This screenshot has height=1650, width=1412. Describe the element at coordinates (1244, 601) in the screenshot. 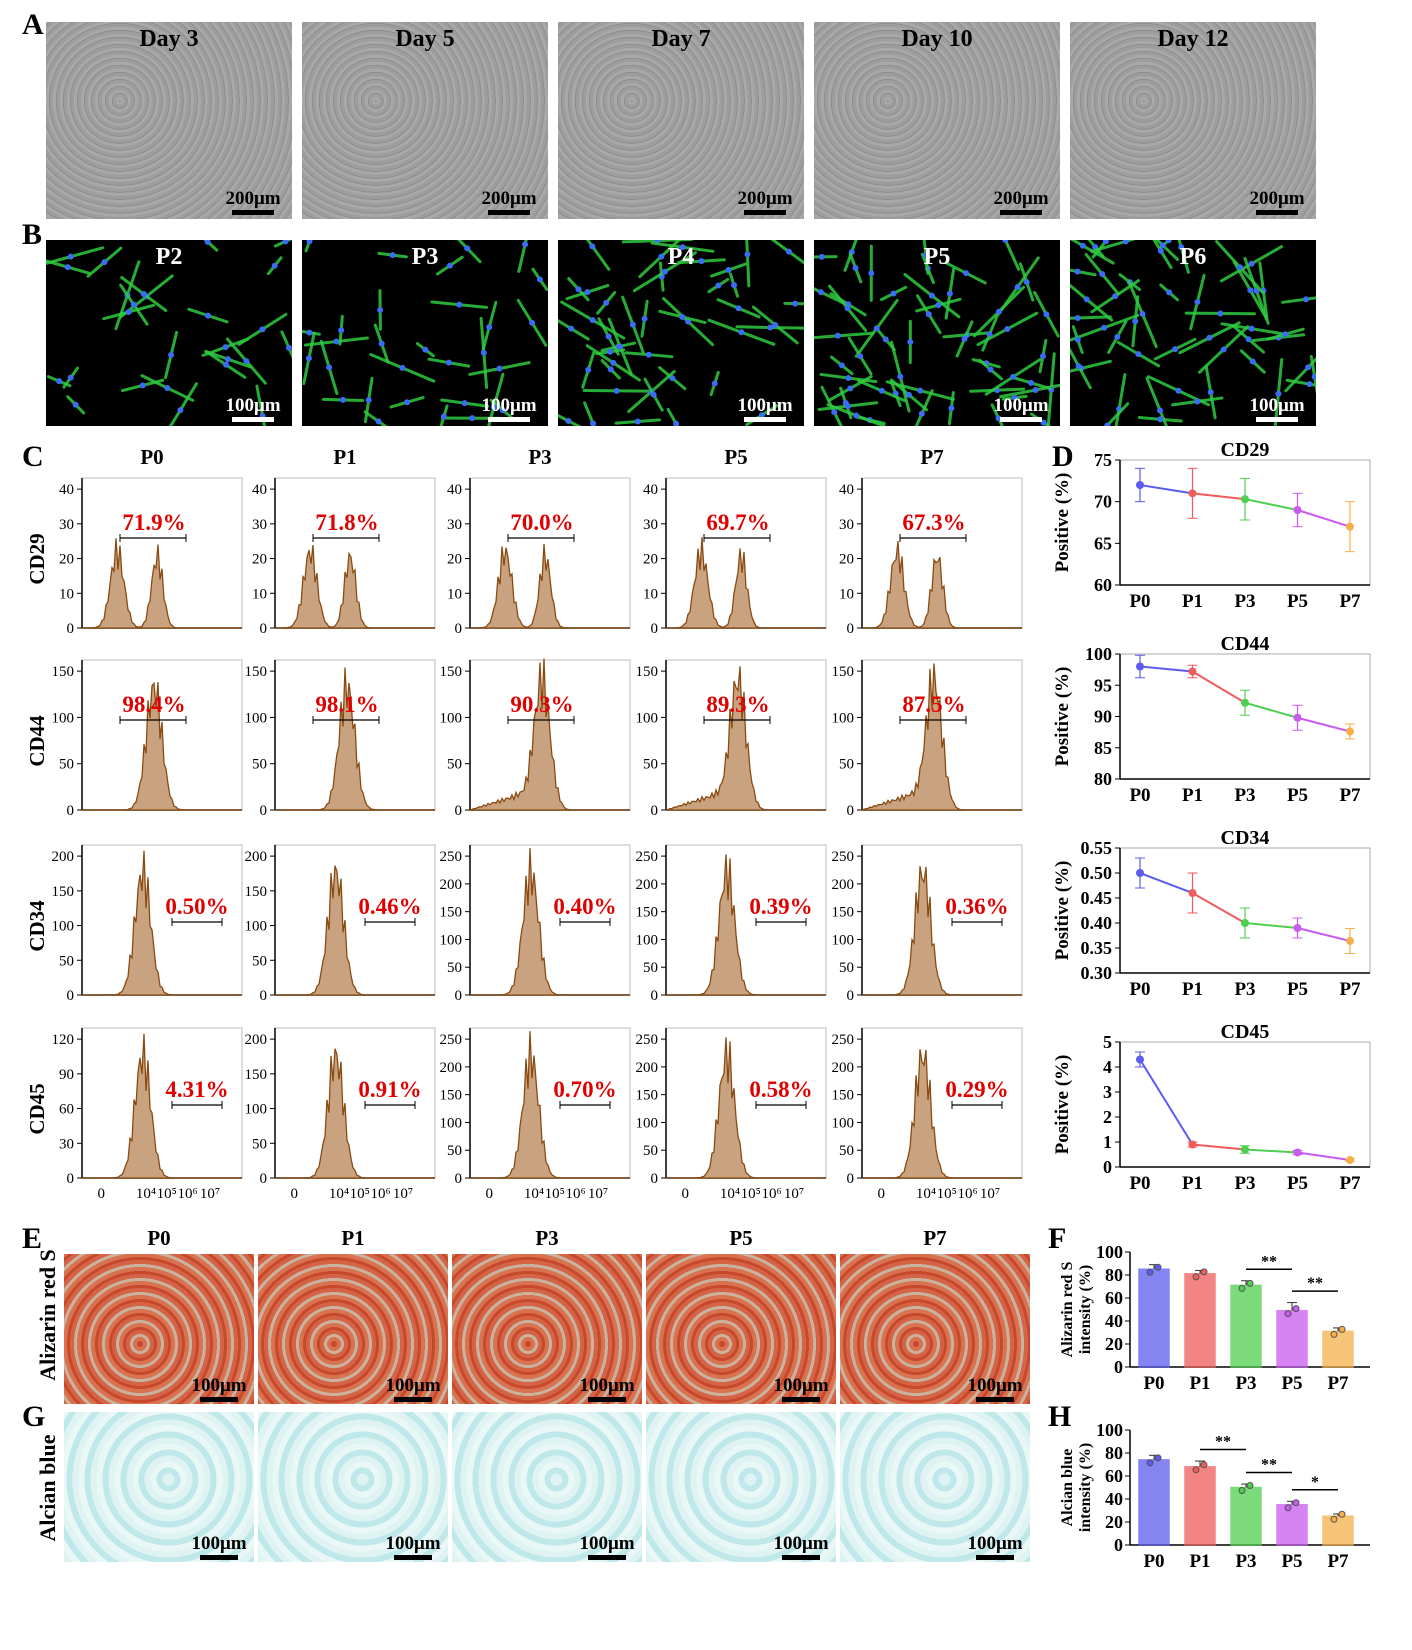

I see `x-tick-label: P3` at that location.